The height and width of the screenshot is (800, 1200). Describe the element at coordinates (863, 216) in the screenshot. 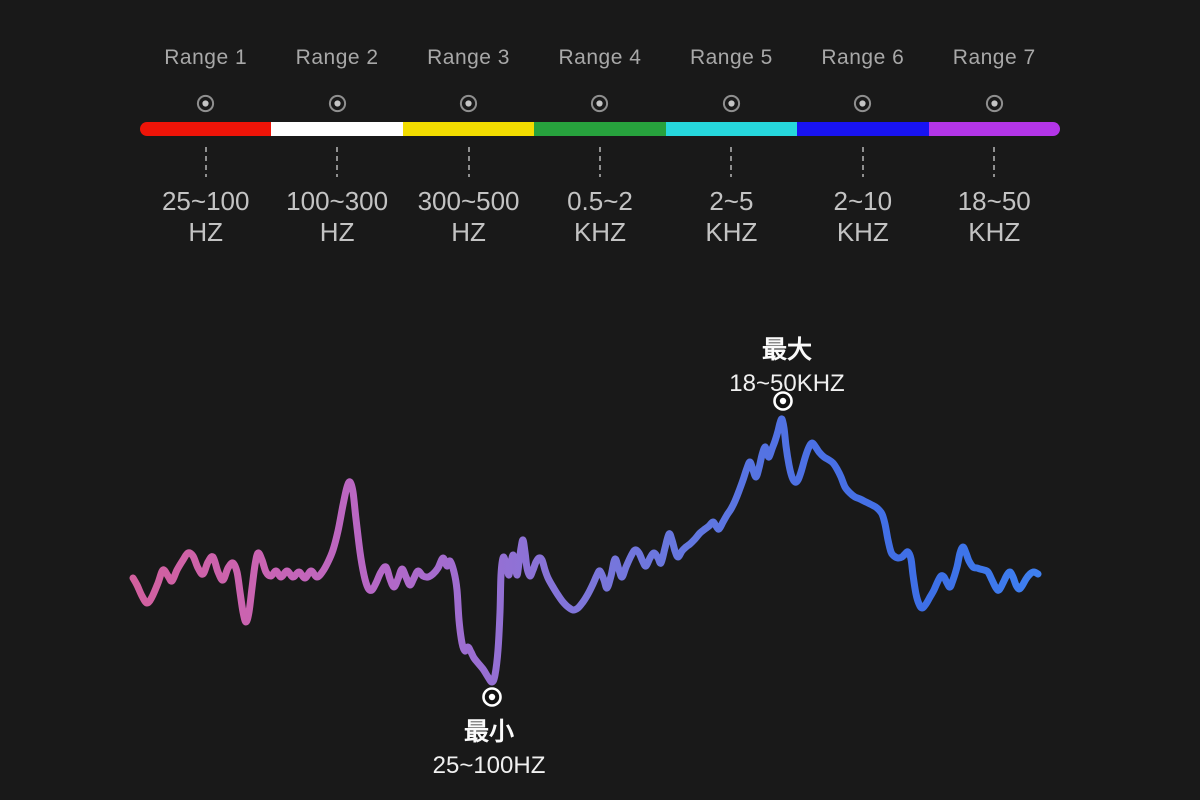

I see `frequency-label: 2~10 KHZ` at that location.